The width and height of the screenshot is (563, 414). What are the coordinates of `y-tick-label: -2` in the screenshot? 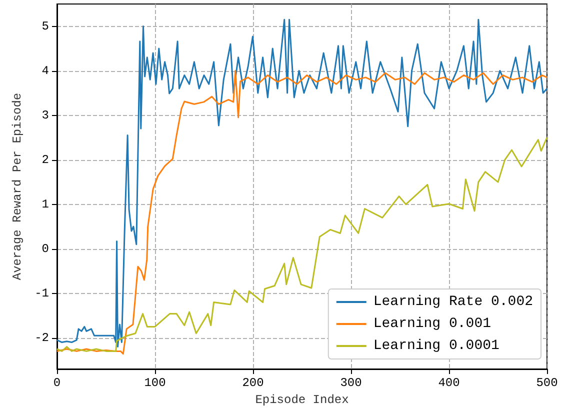 It's located at (41, 337).